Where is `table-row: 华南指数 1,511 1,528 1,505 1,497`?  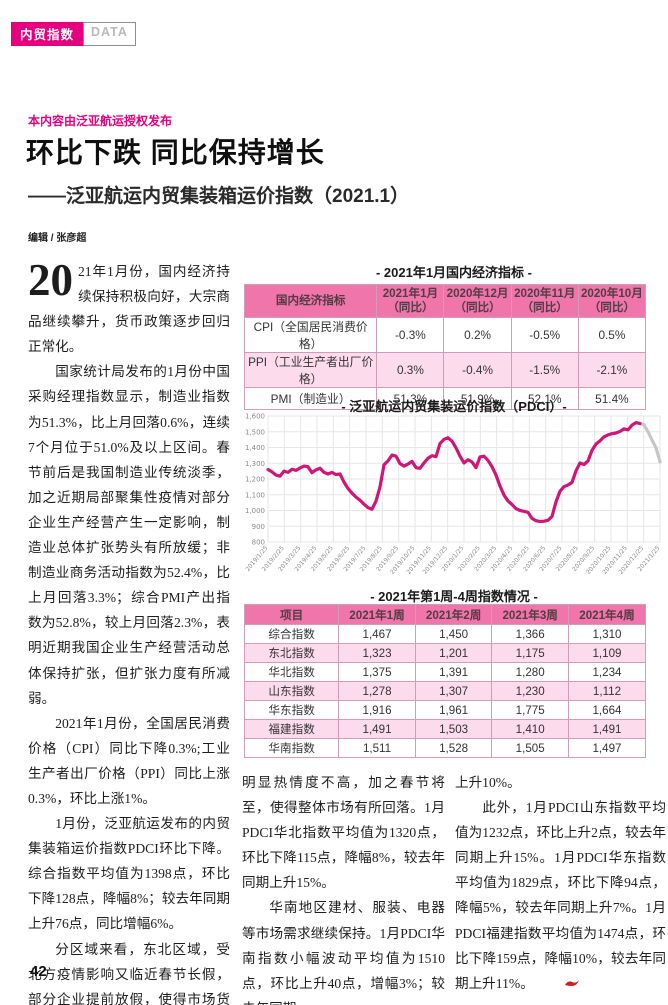
table-row: 华南指数 1,511 1,528 1,505 1,497 is located at coordinates (445, 748).